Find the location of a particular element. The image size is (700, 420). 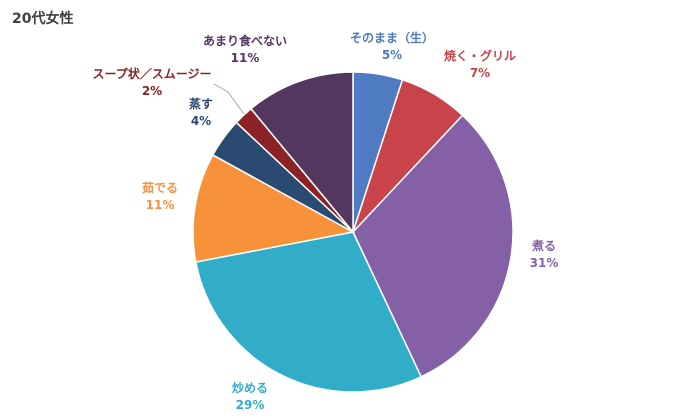

slice-label-7: あまり食べない 11% is located at coordinates (245, 49).